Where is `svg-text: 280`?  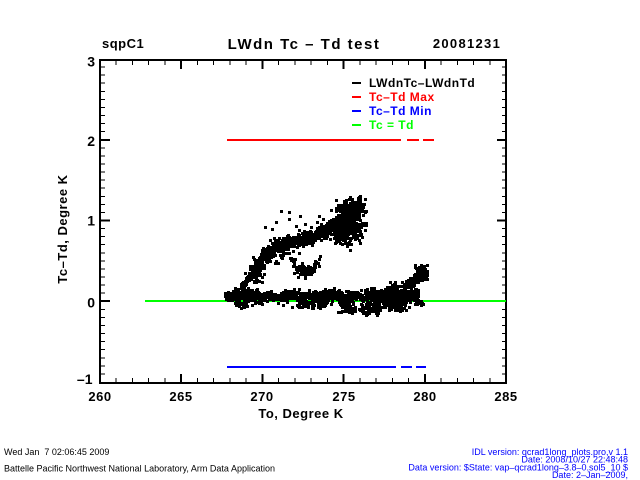 svg-text: 280 is located at coordinates (424, 396).